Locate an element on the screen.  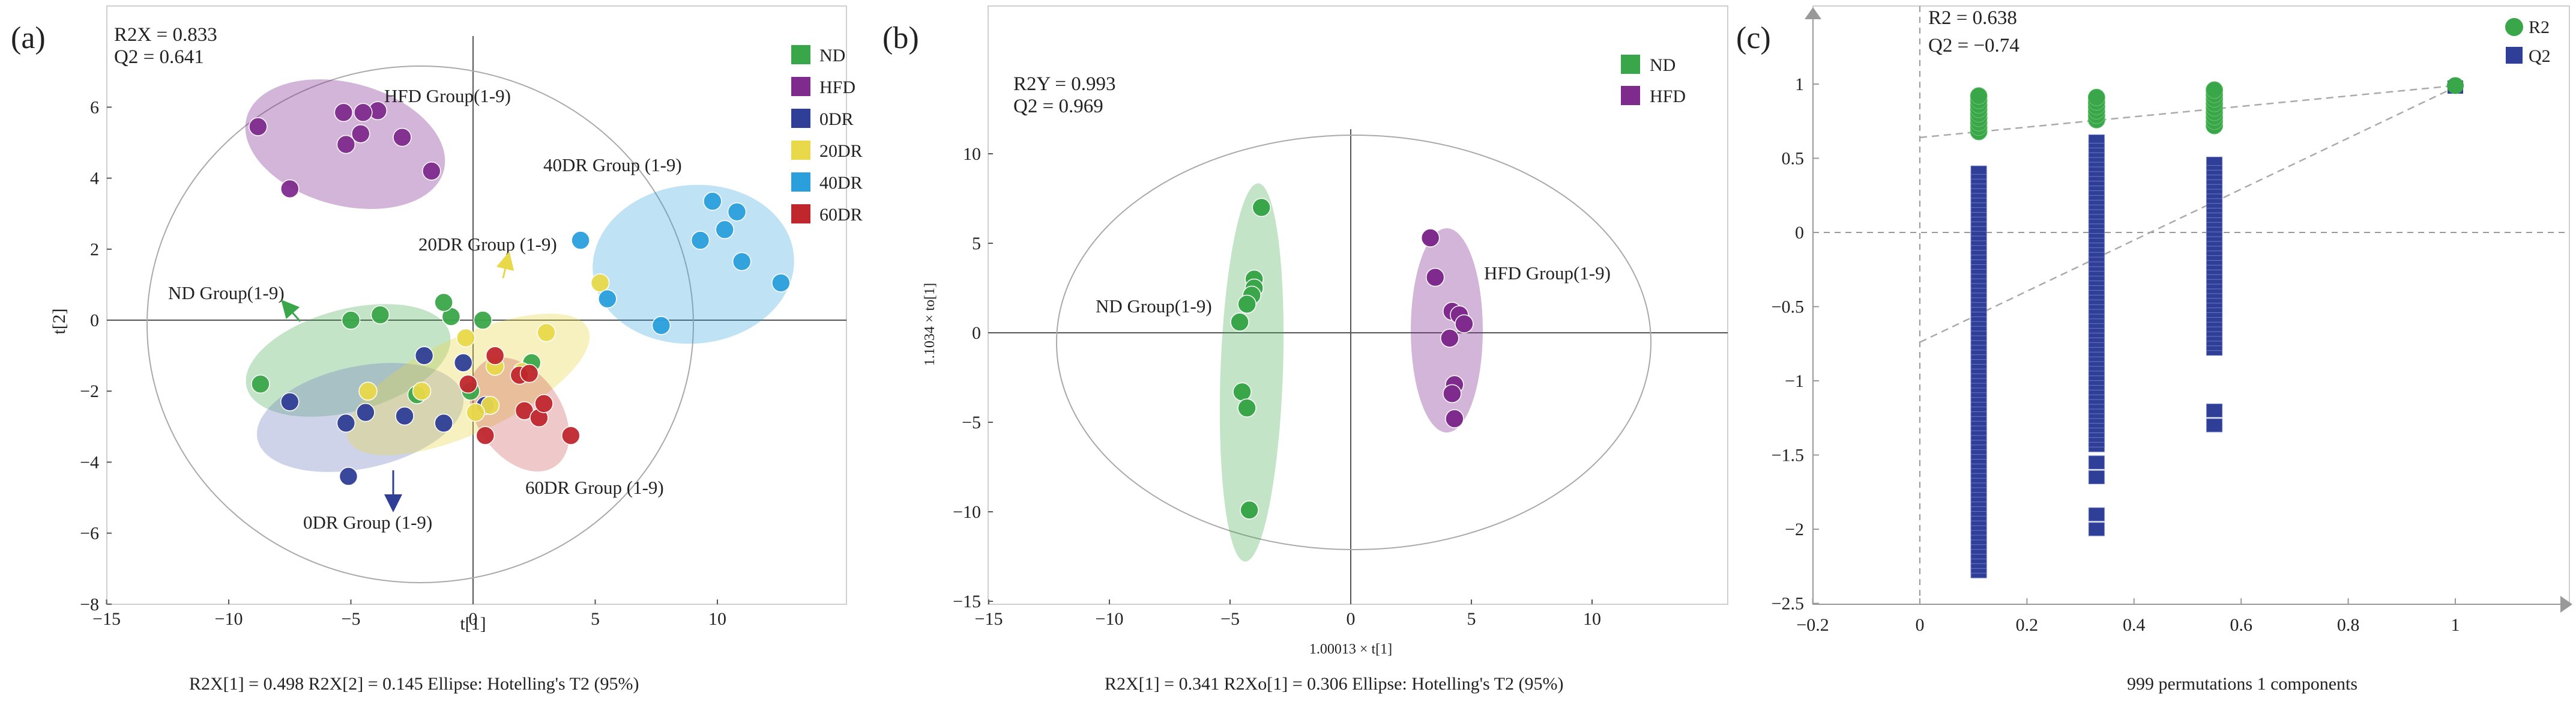
b-xtick-label: −15 is located at coordinates (989, 619).